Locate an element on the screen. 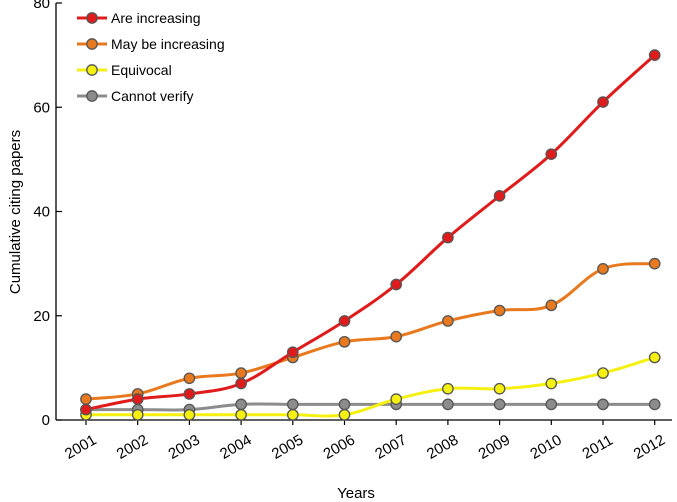 The width and height of the screenshot is (677, 502). x-tick-label: 2003 is located at coordinates (183, 446).